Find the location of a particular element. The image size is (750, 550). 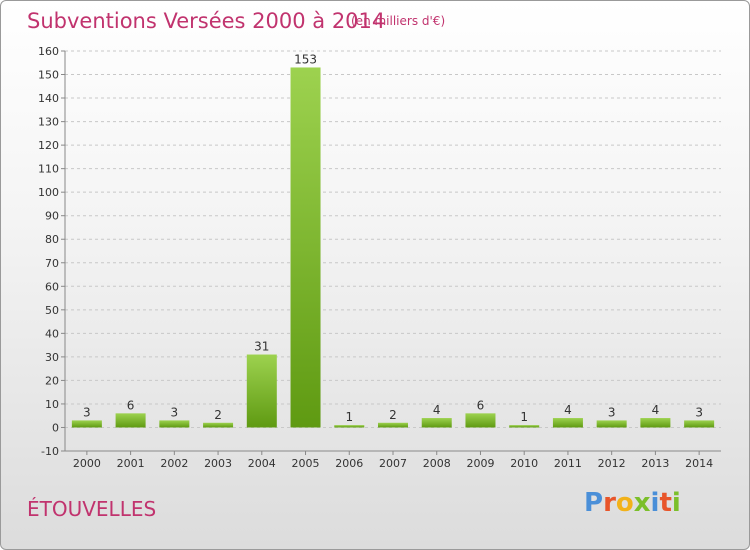

value-label-2009: 6 is located at coordinates (481, 405).